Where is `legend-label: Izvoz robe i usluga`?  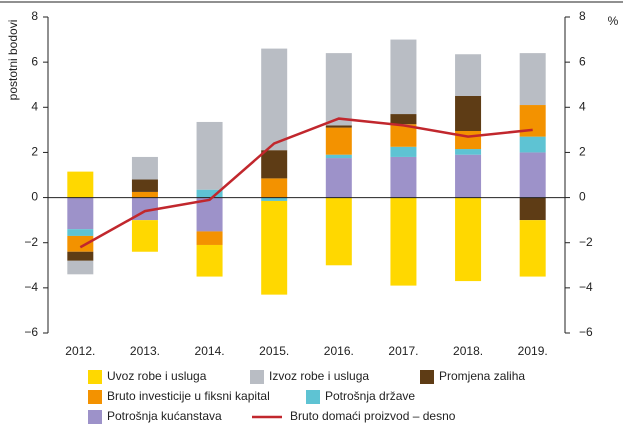
legend-label: Izvoz robe i usluga is located at coordinates (319, 376).